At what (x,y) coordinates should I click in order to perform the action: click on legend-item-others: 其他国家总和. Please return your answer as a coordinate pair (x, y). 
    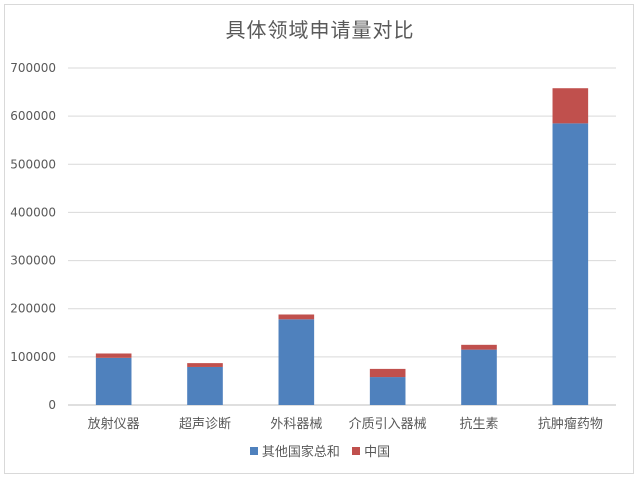
    Looking at the image, I should click on (294, 450).